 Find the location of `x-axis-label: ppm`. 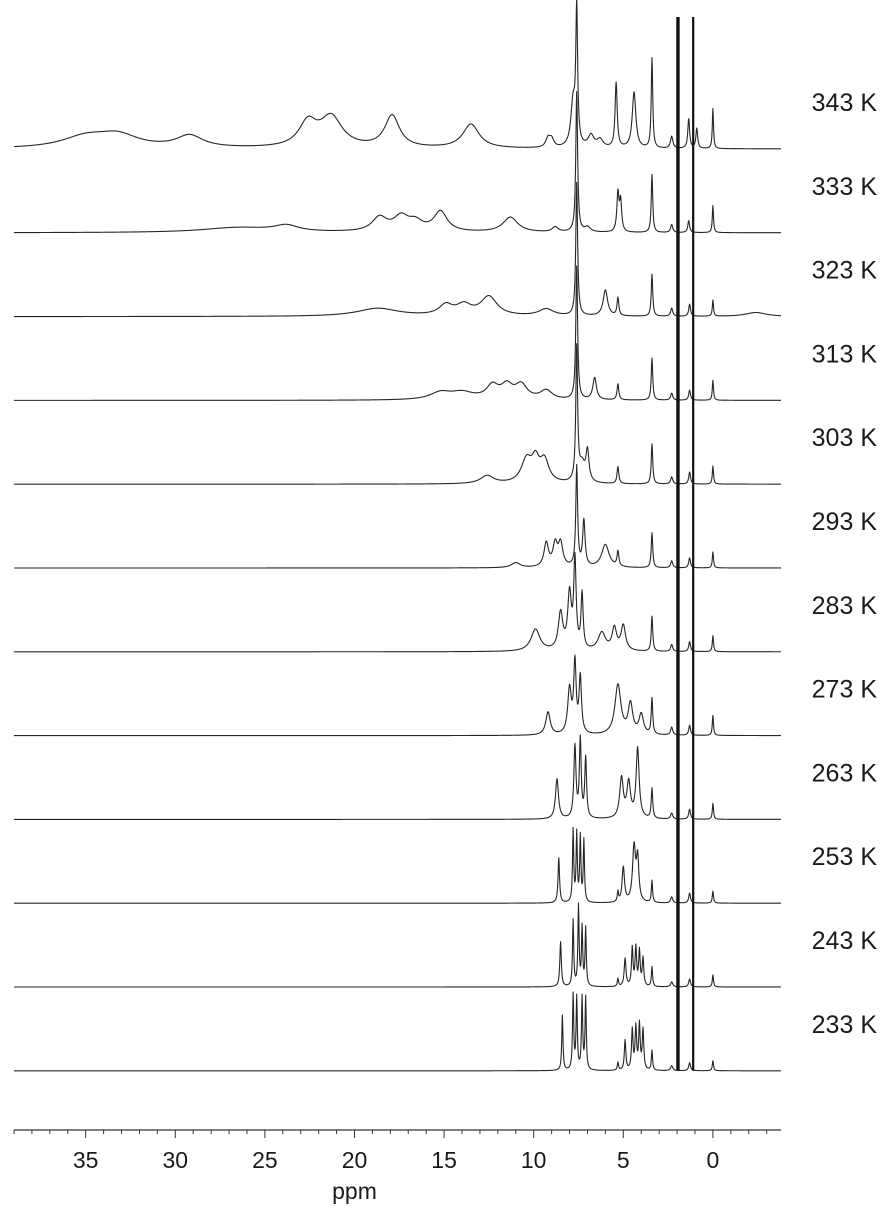

x-axis-label: ppm is located at coordinates (354, 1191).